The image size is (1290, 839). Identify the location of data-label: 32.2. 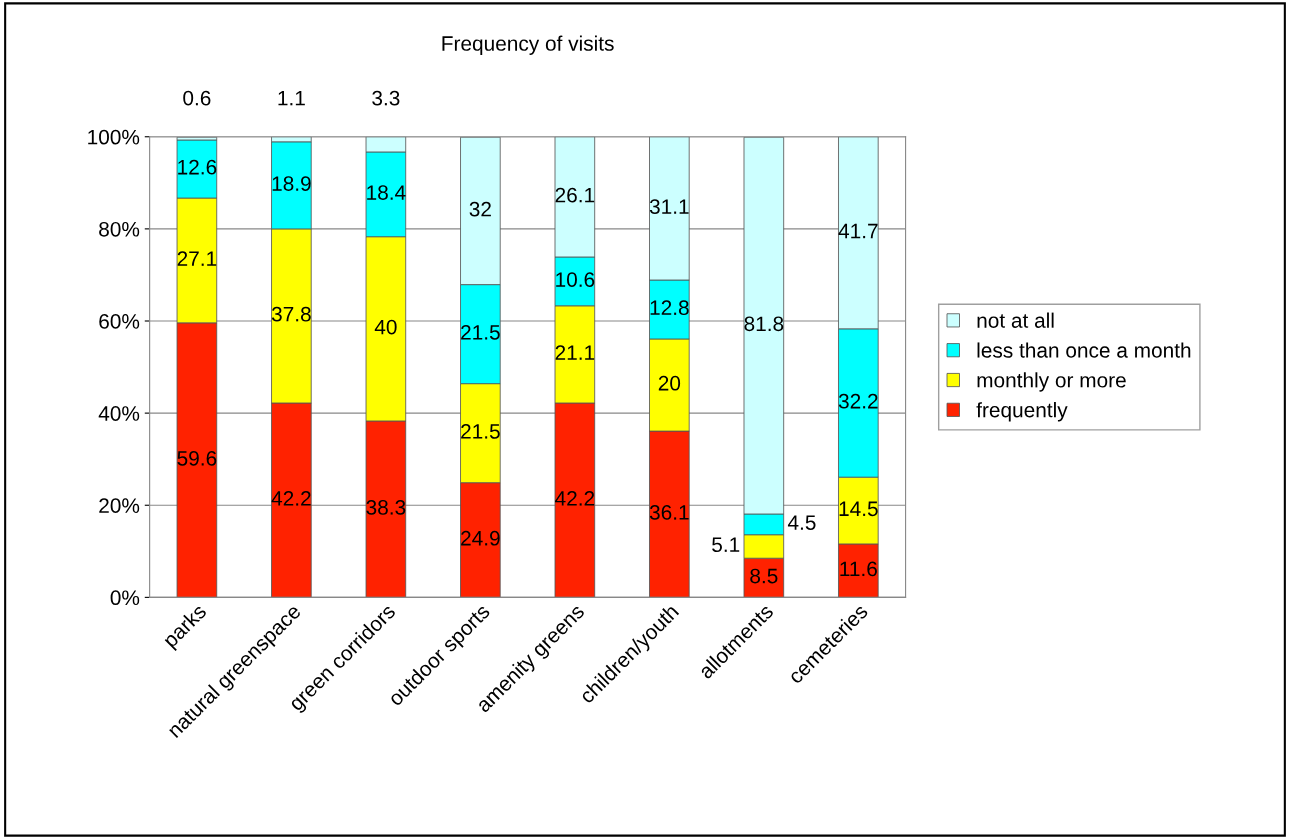
(858, 401).